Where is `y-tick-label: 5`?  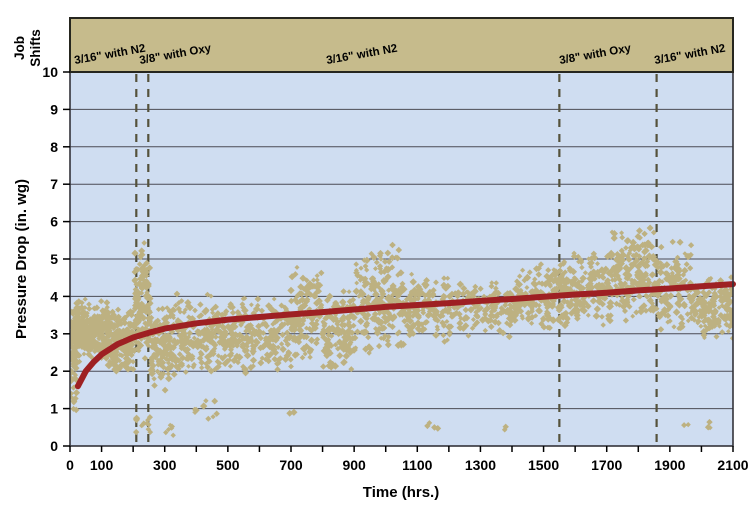
y-tick-label: 5 is located at coordinates (54, 259).